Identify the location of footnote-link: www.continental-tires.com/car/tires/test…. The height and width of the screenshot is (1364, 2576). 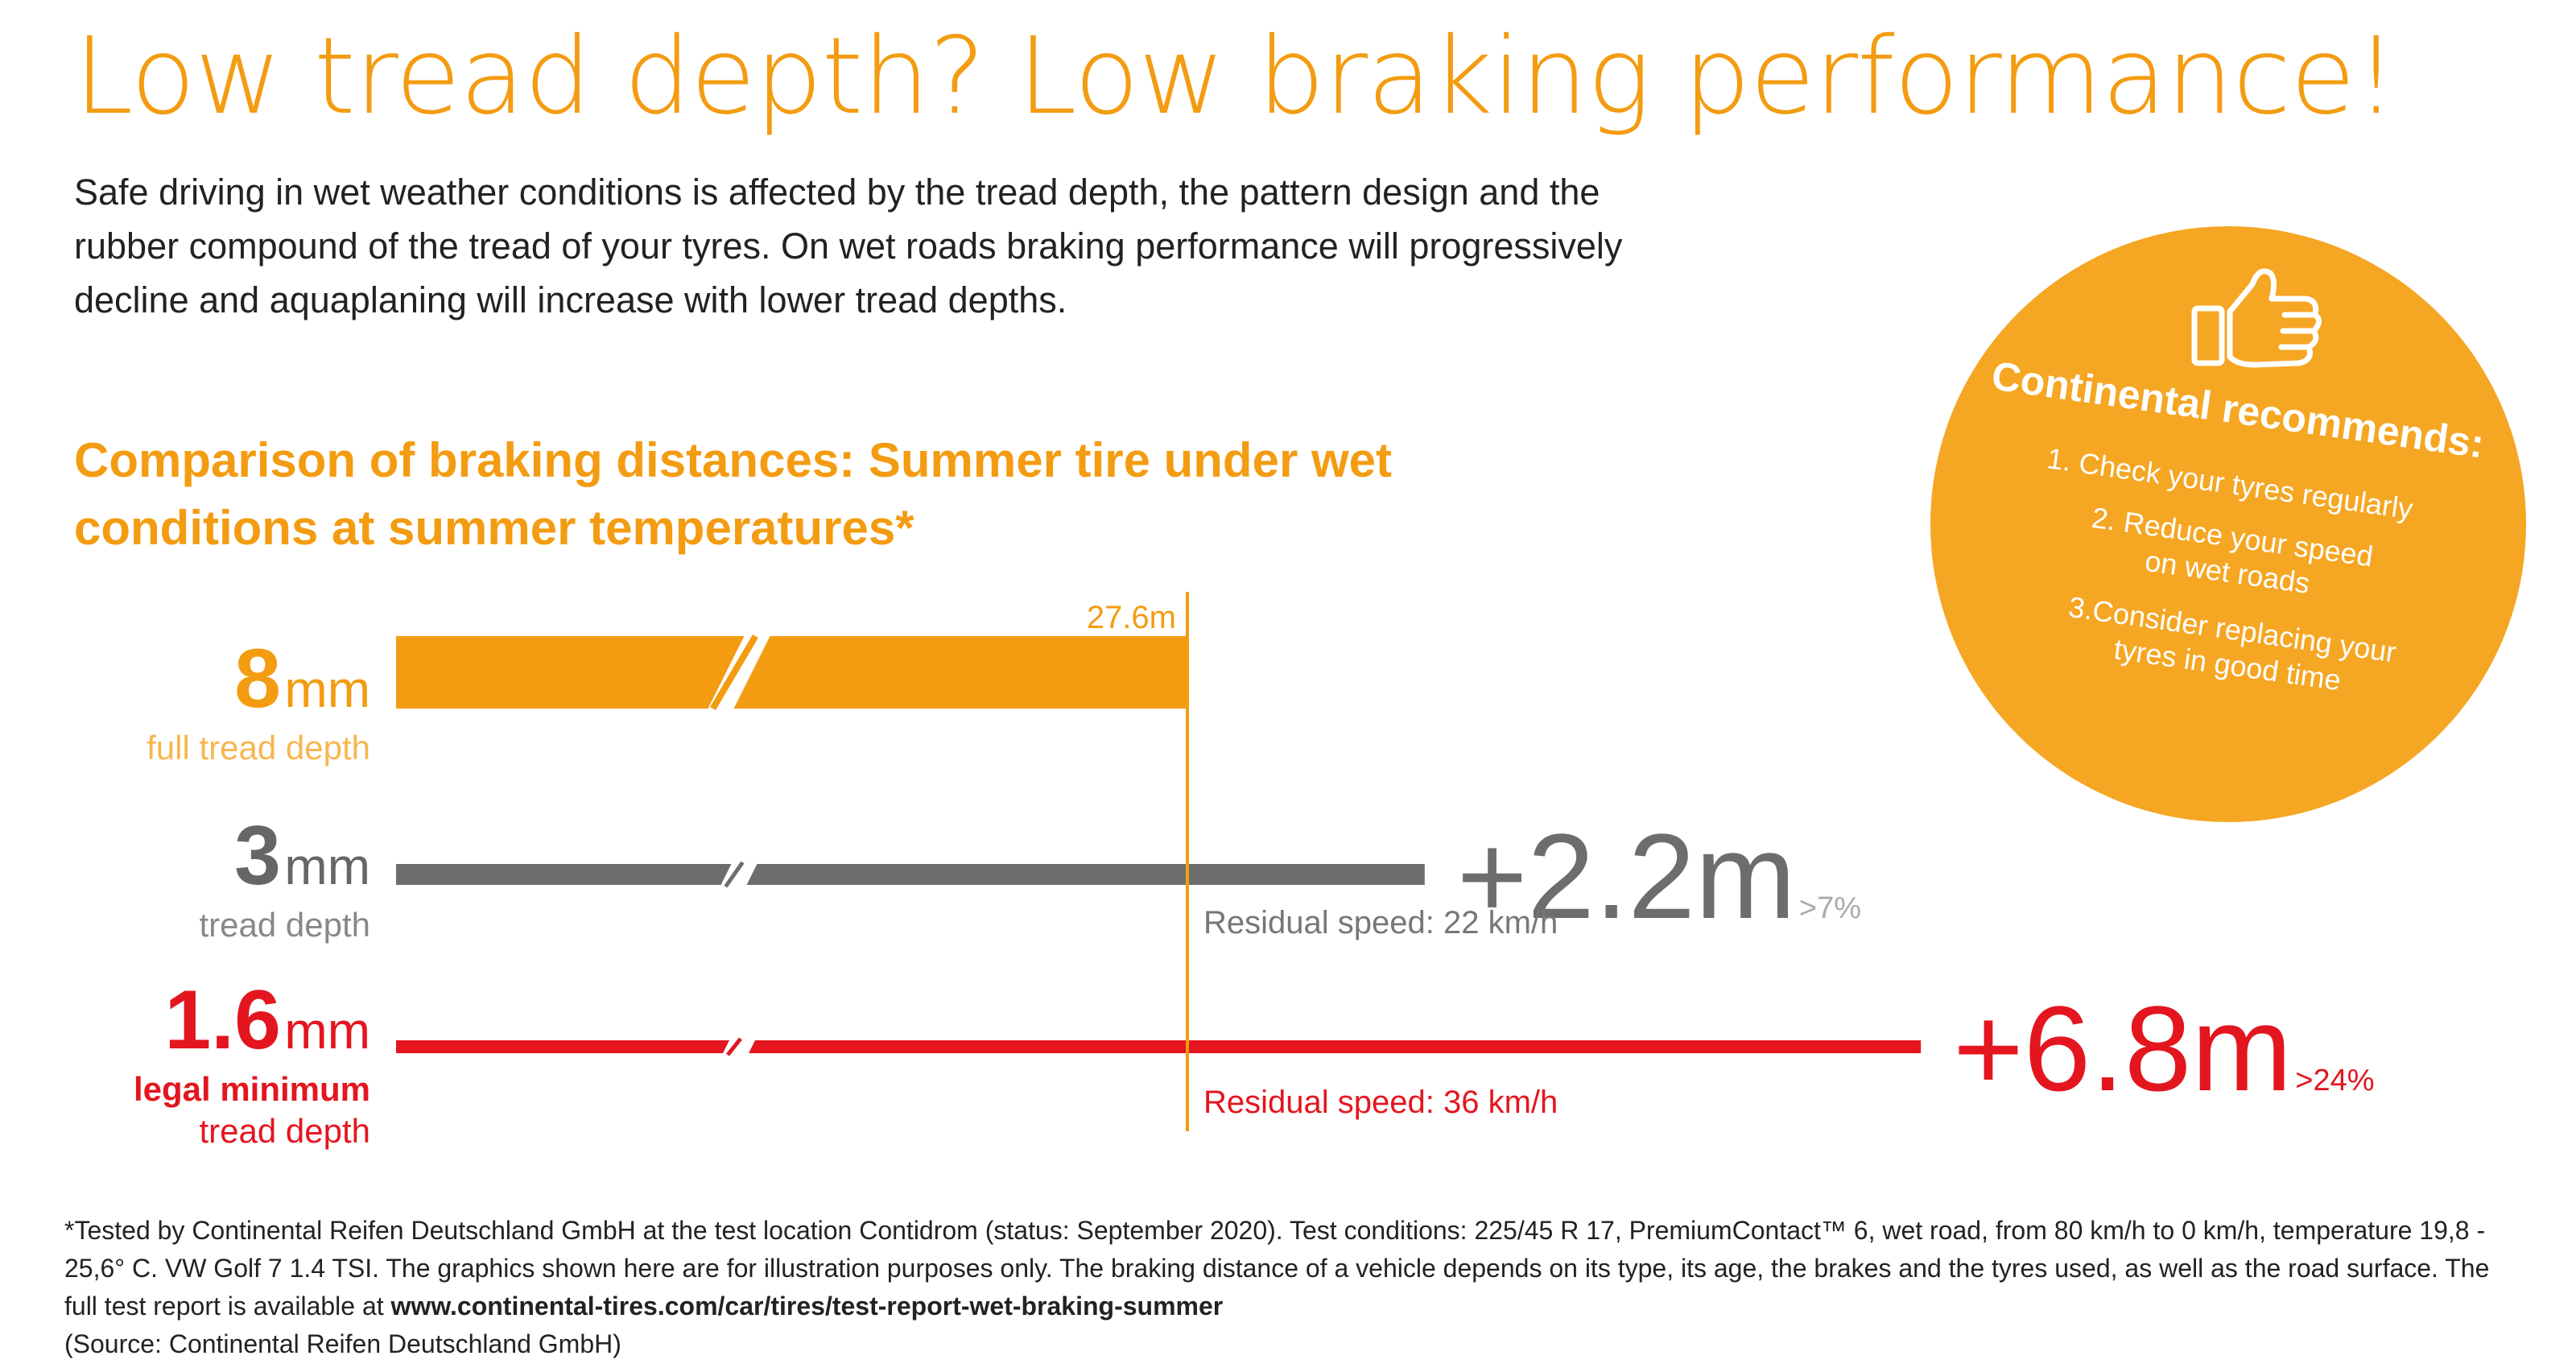
(807, 1306).